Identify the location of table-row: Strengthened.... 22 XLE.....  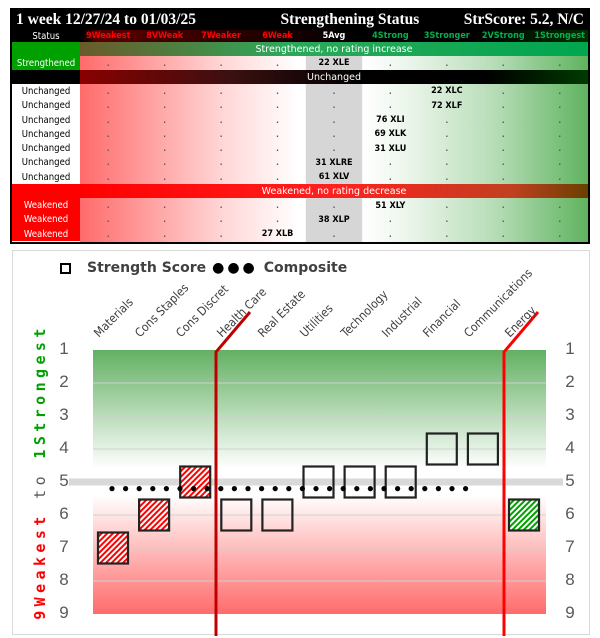
(300, 63).